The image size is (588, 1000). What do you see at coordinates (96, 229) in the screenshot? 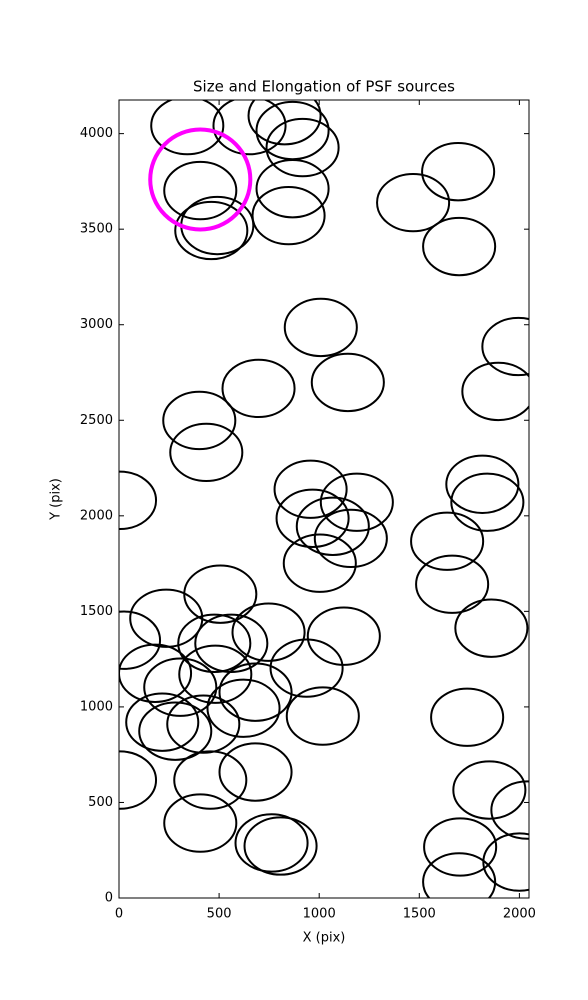
I see `y-tick-label: 3500` at bounding box center [96, 229].